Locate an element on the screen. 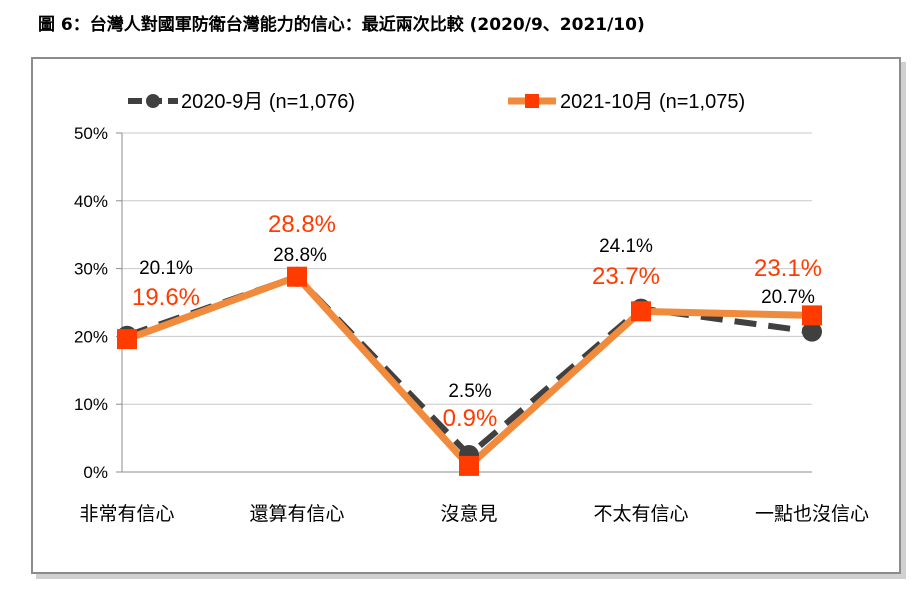 The image size is (922, 598). x-tick-label: 不太有信心 is located at coordinates (640, 514).